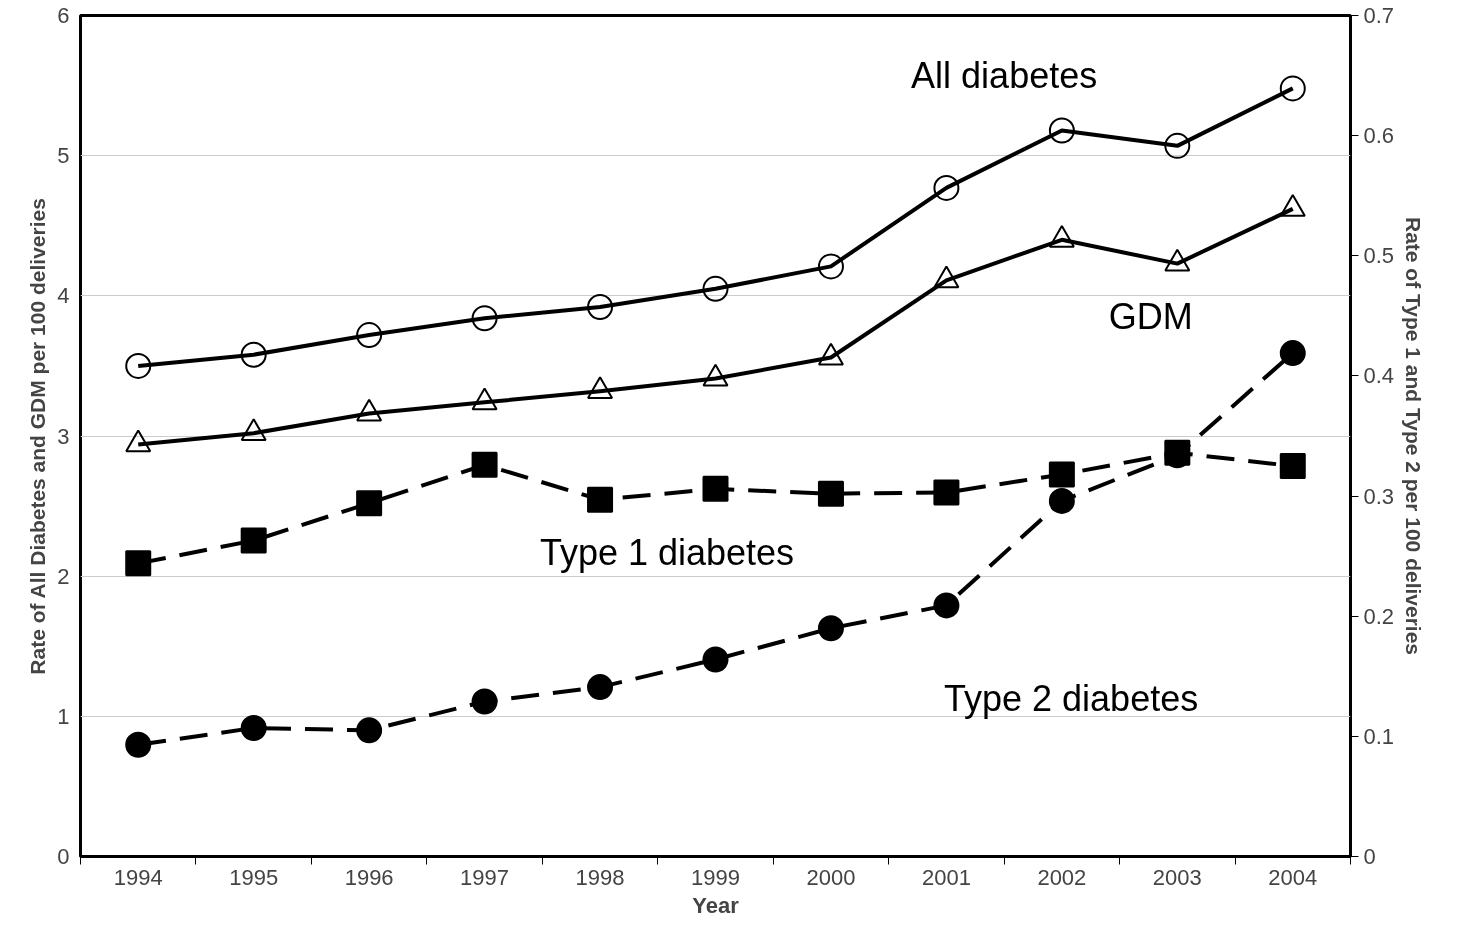  Describe the element at coordinates (1379, 376) in the screenshot. I see `y2-tick-label: 0.4` at that location.